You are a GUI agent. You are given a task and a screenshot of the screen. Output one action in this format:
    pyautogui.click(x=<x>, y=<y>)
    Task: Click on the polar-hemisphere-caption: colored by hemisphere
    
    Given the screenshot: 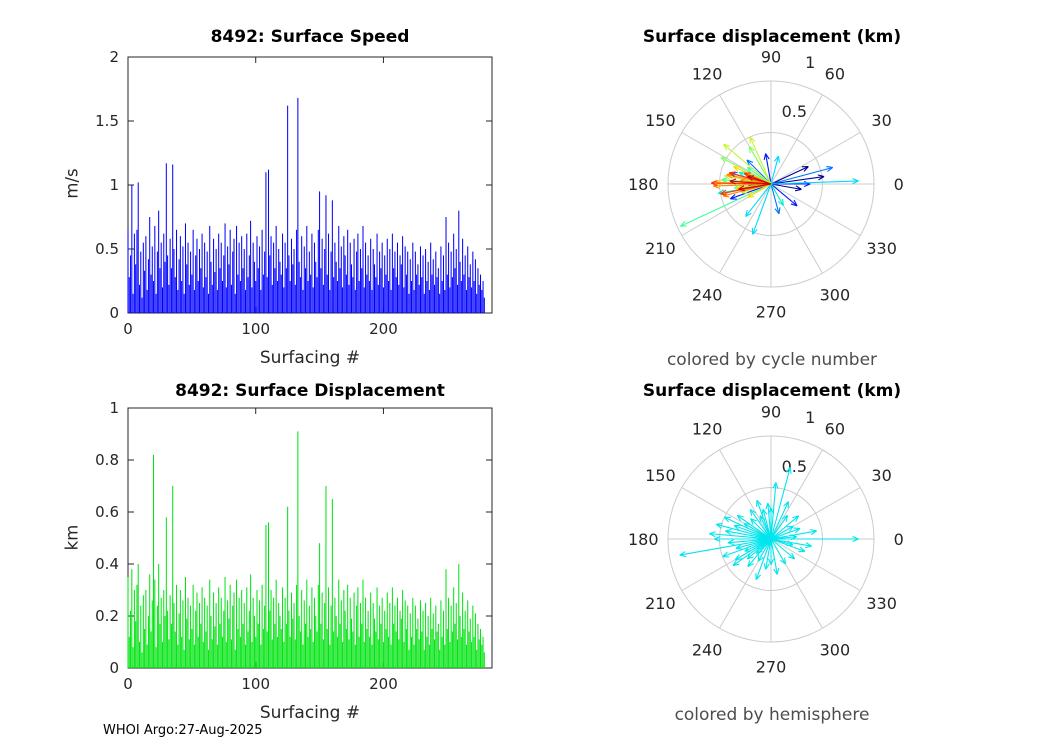 What is the action you would take?
    pyautogui.click(x=772, y=715)
    